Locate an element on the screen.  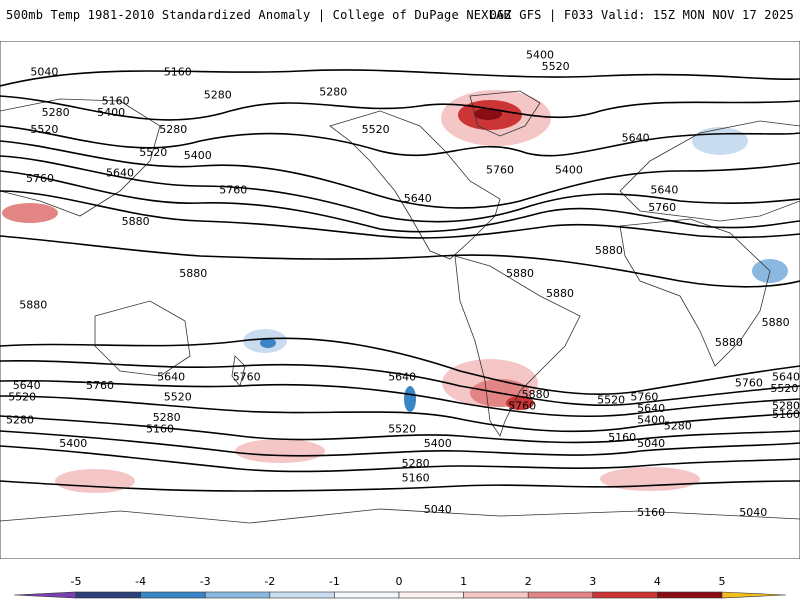
anomaly-colorbar: -5 -4 -3 -2 -1 0 1 2 3 4 5 is located at coordinates (400, 587).